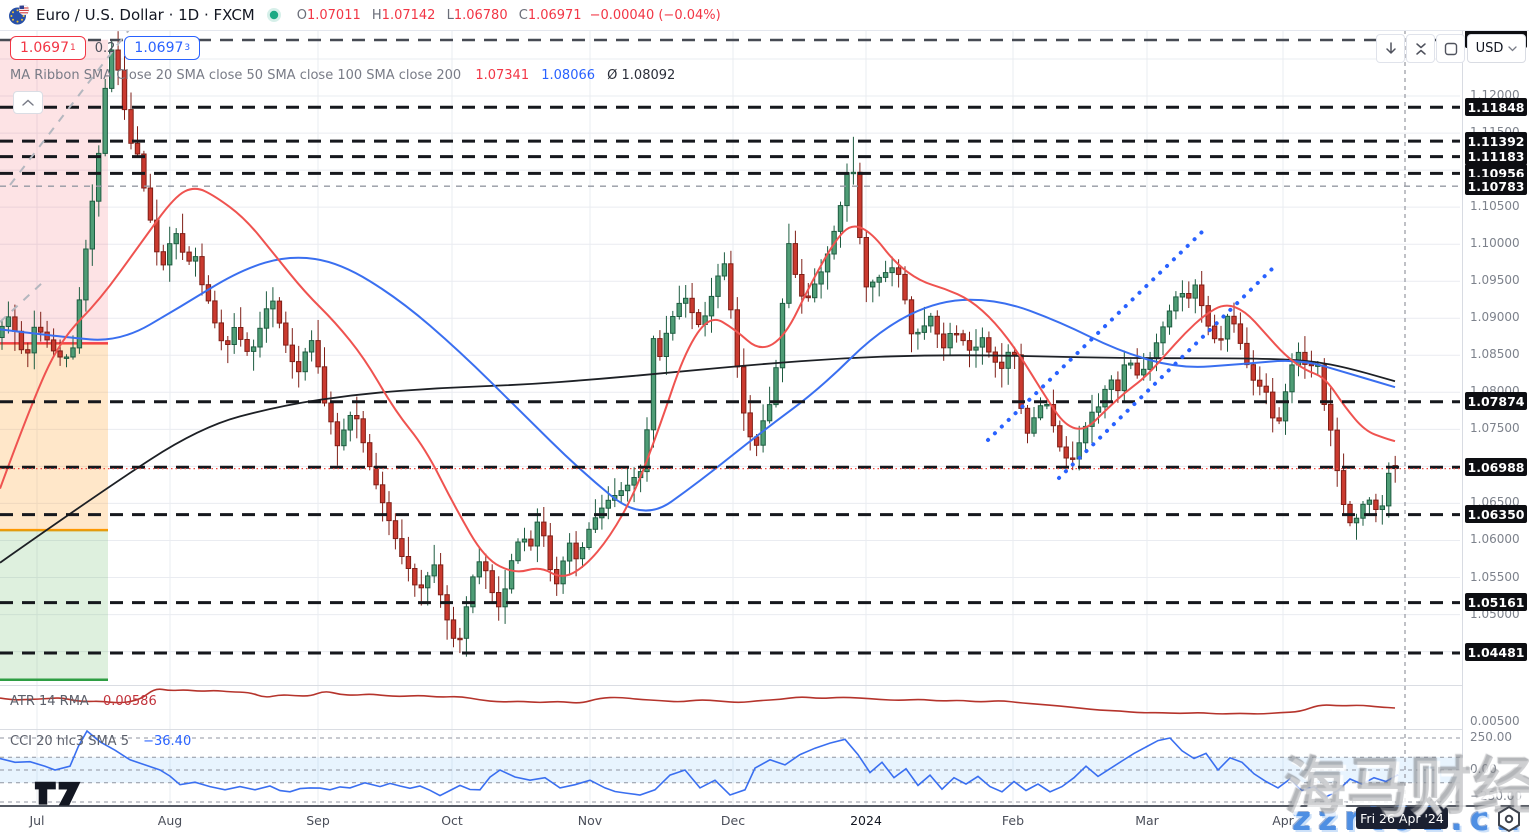  I want to click on price-level-badge: 1.11392, so click(1496, 141).